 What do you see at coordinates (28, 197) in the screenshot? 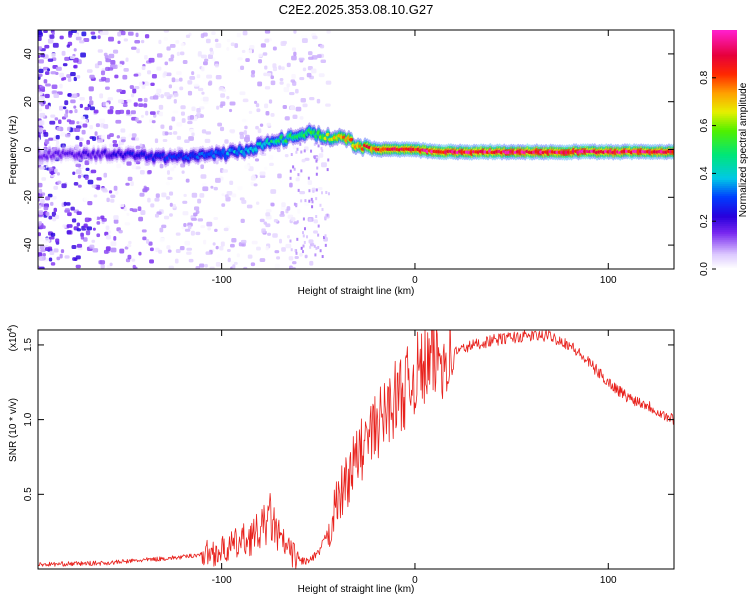
I see `y-tick-label: -20` at bounding box center [28, 197].